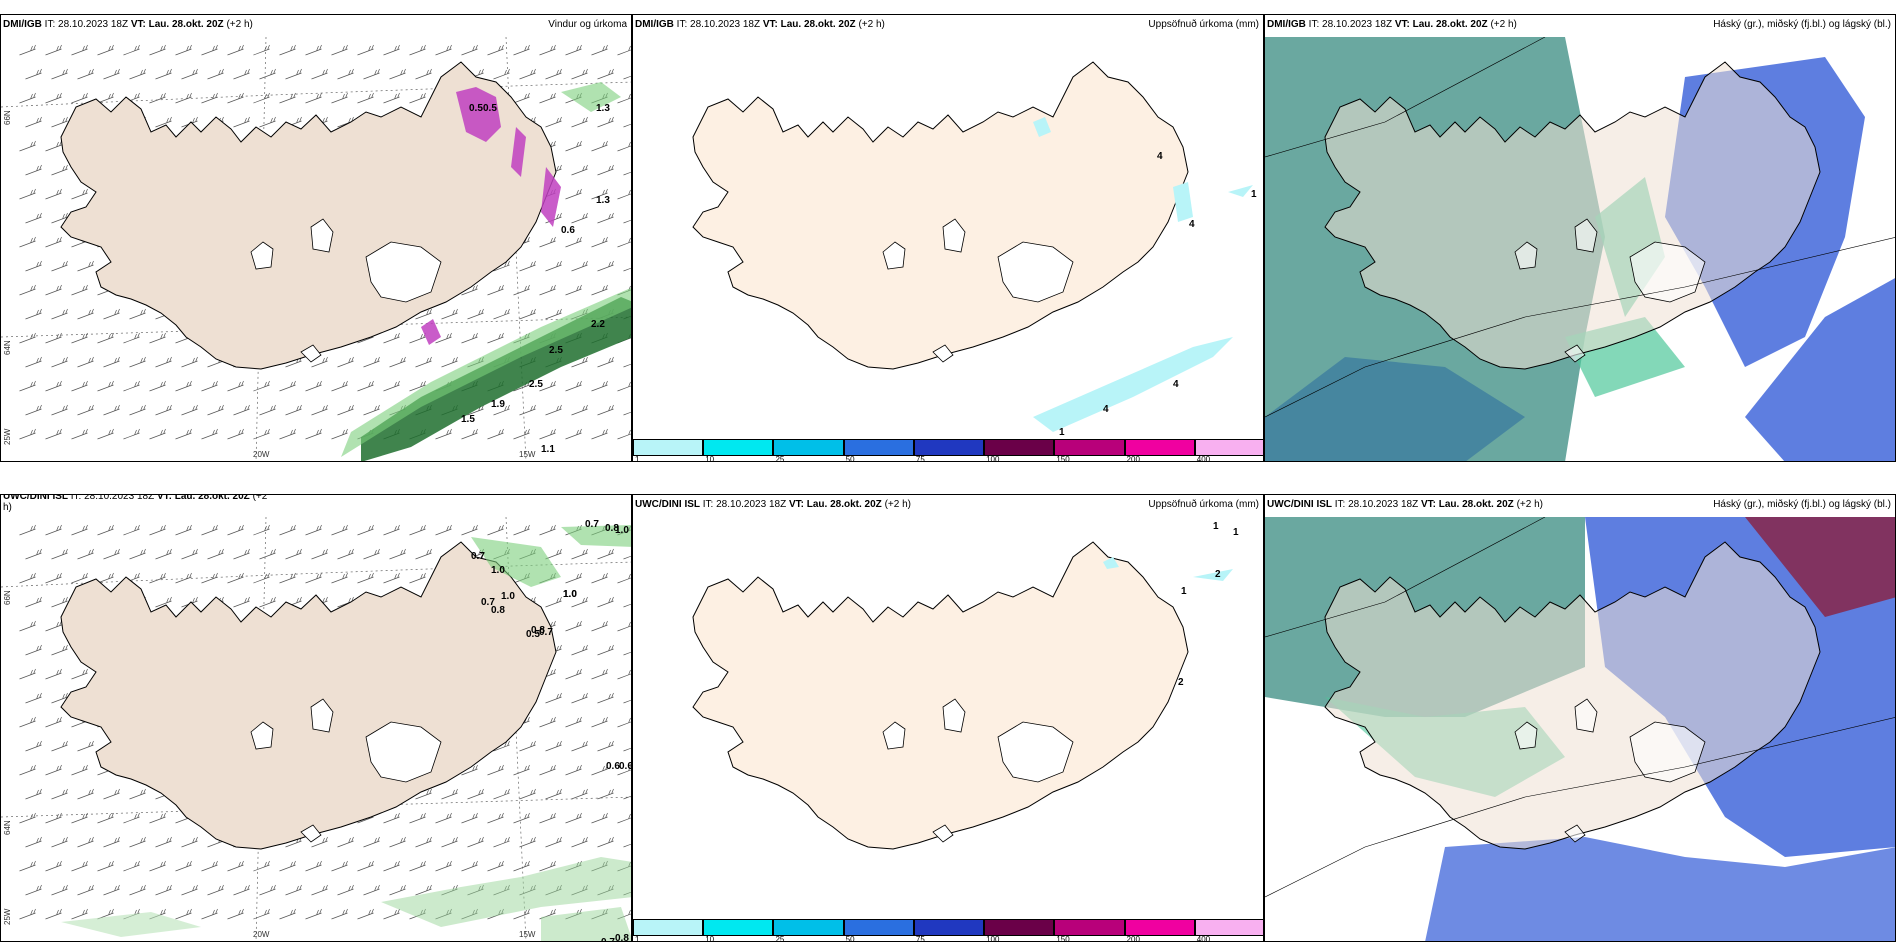 The image size is (1900, 950). What do you see at coordinates (316, 249) in the screenshot?
I see `wind-map: 0.5 0.5 1.3 1.3 0.6 2.2 2.5 2.5 1.9 1.5 1.1` at bounding box center [316, 249].